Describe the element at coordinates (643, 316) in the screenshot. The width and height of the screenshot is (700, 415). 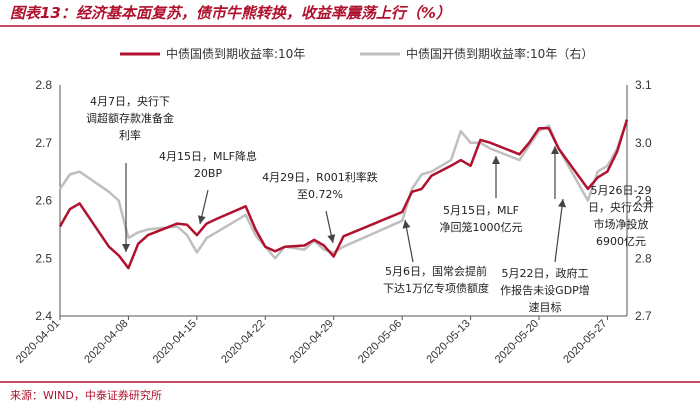
I see `y-right-tick-label: 2.7` at that location.